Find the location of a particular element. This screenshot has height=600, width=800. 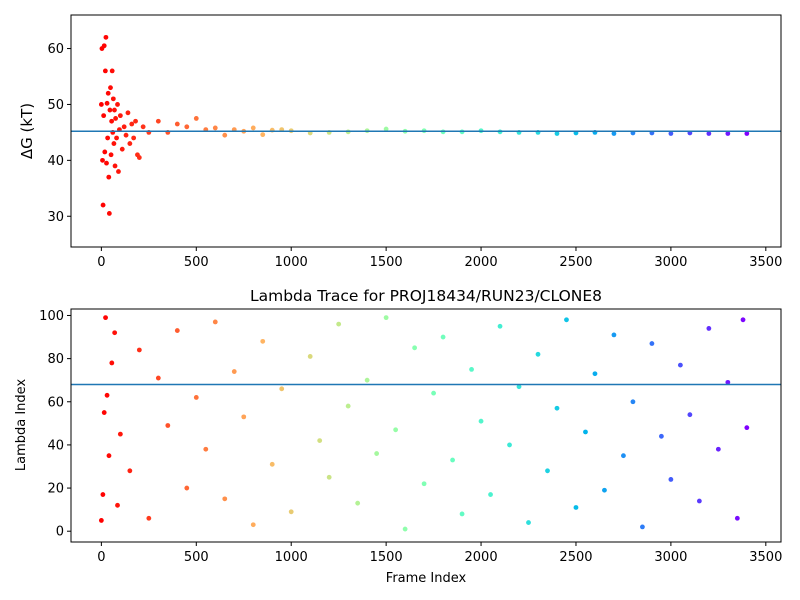

lambda-y-tick-label: 80 is located at coordinates (55, 359).